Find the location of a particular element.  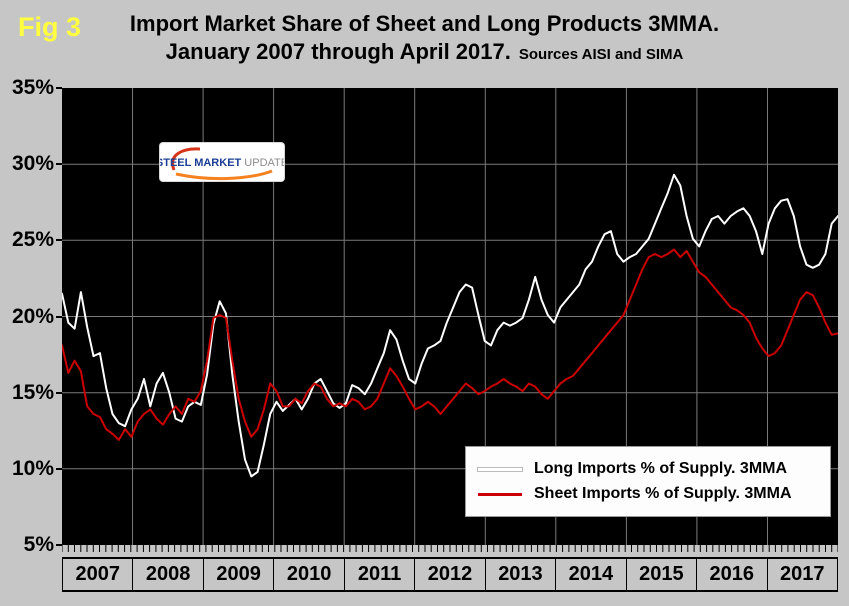

svg-text: STEEL MARKET UPDATE is located at coordinates (222, 163).